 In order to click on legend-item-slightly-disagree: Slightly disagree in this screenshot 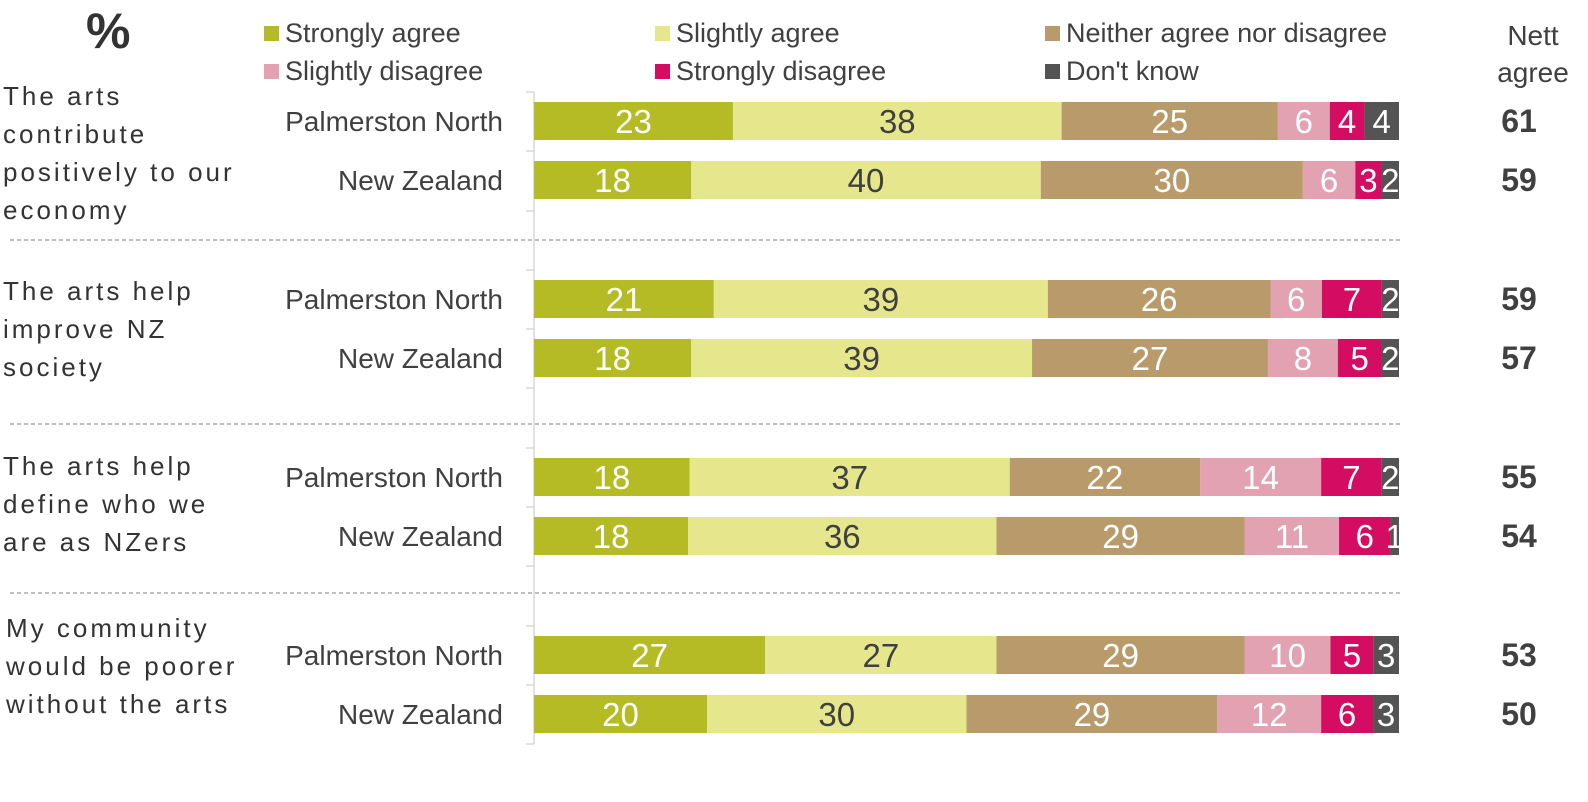, I will do `click(373, 71)`.